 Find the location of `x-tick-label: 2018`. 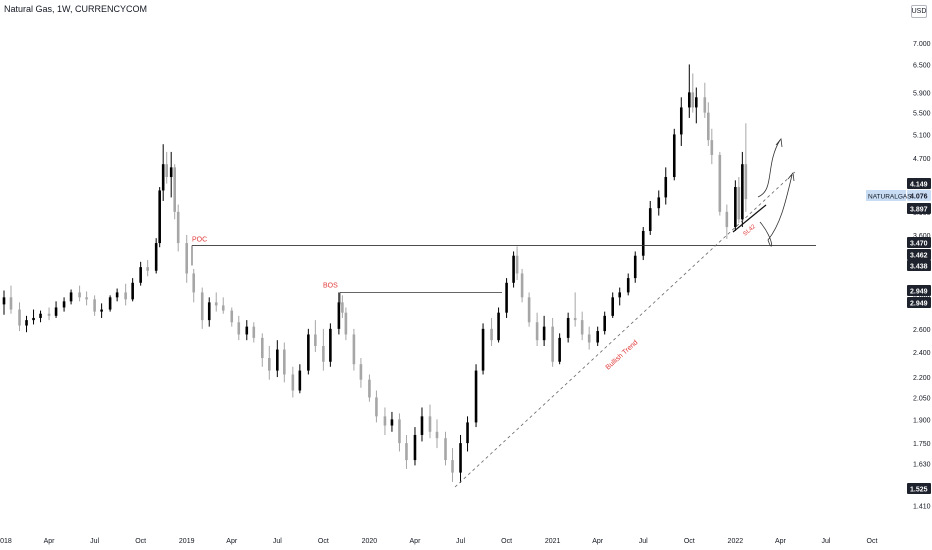

x-tick-label: 2018 is located at coordinates (6, 541).